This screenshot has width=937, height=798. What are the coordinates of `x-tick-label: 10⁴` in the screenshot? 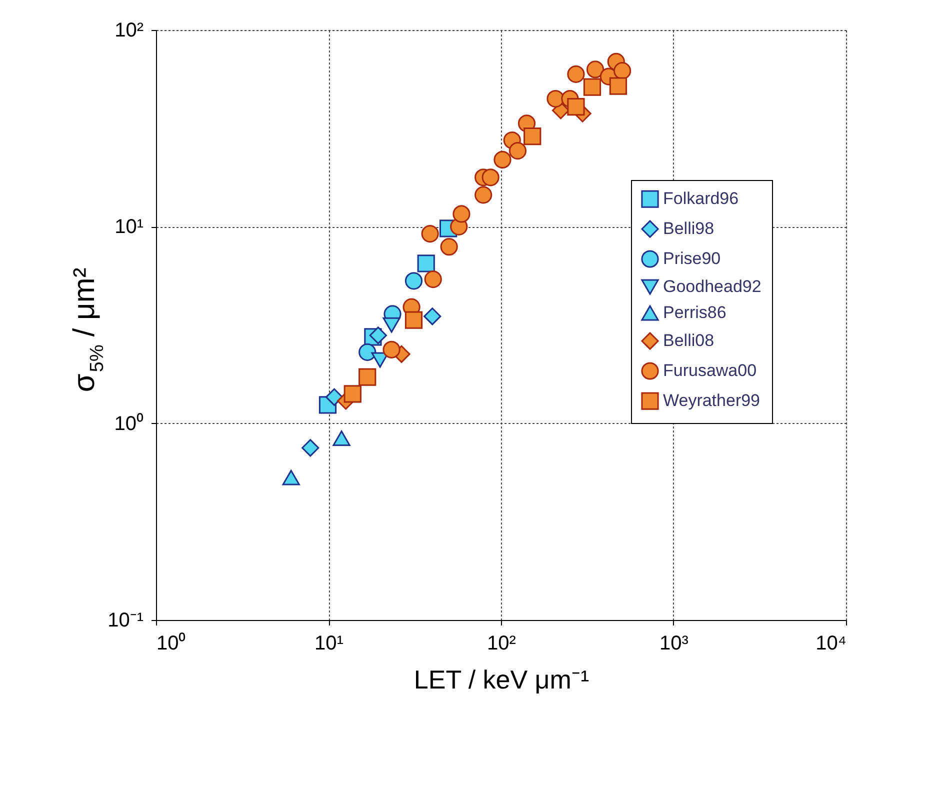 It's located at (831, 643).